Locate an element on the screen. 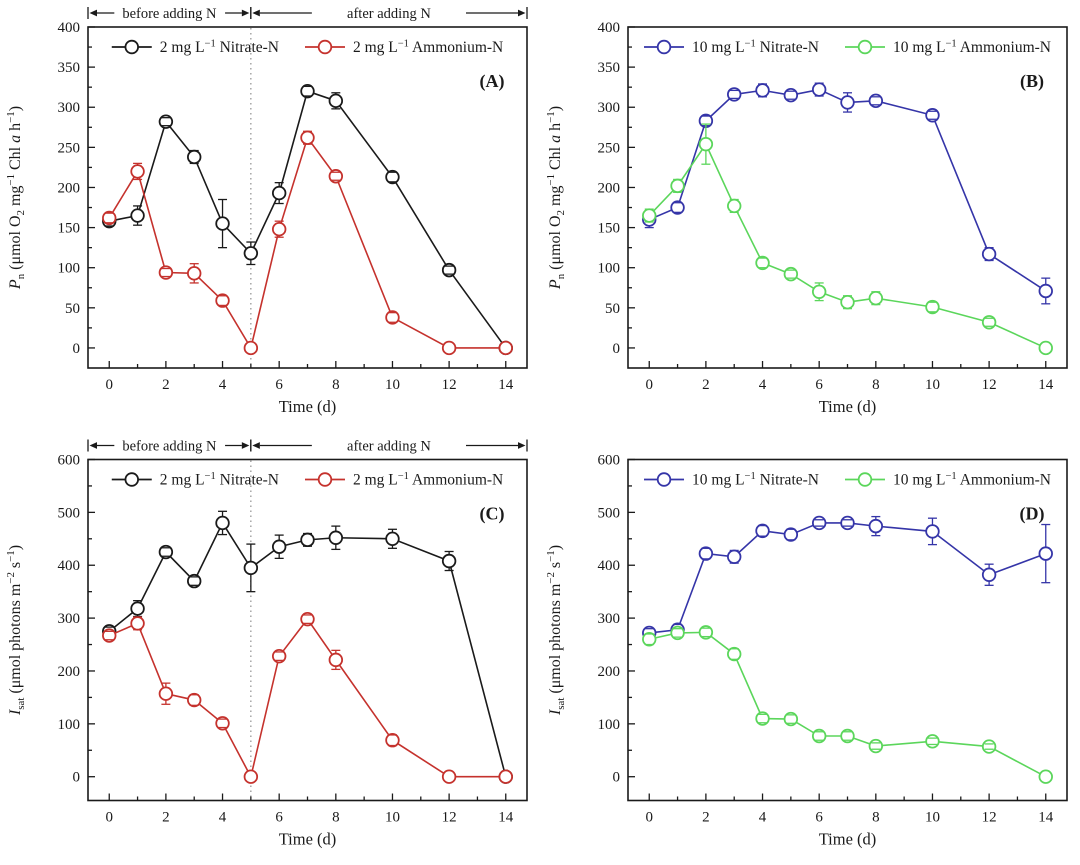  y-tick-label: 50 is located at coordinates (72, 309).